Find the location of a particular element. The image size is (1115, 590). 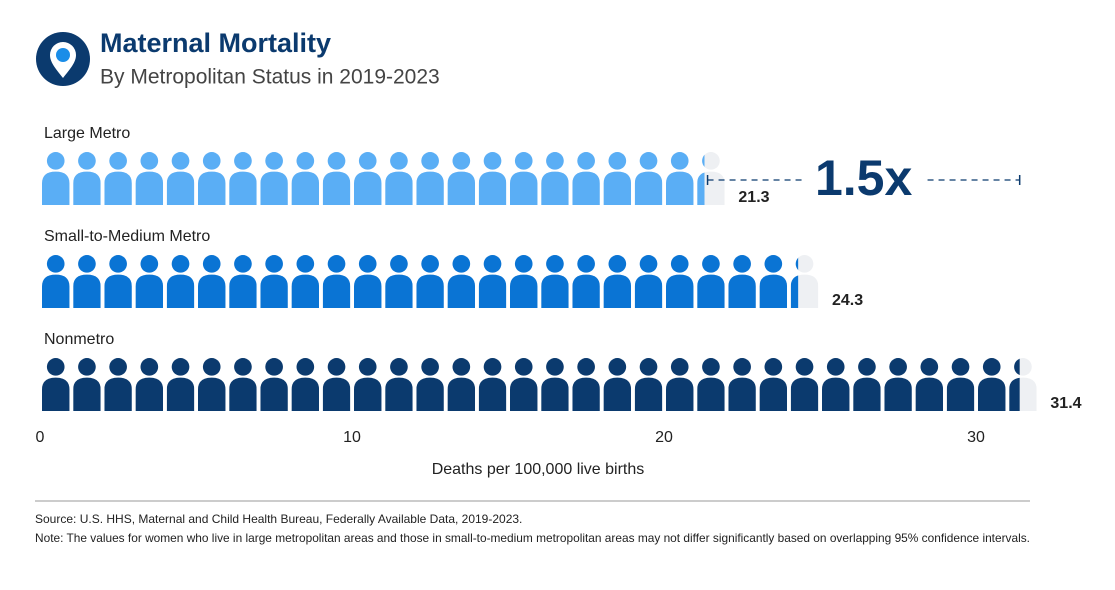

category-label: Large Metro is located at coordinates (87, 133).